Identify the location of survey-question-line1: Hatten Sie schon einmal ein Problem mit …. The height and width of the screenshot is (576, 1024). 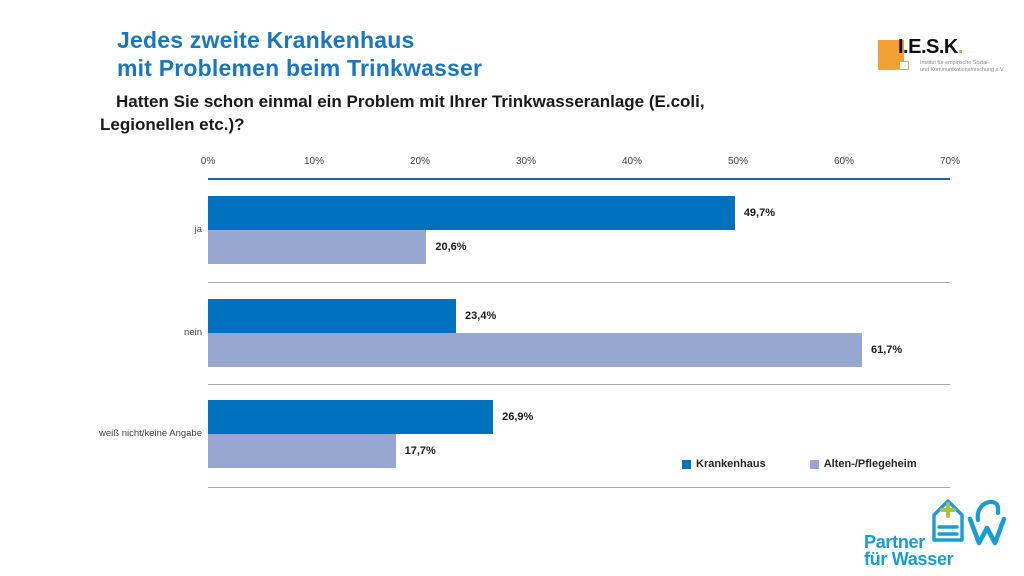
(410, 101).